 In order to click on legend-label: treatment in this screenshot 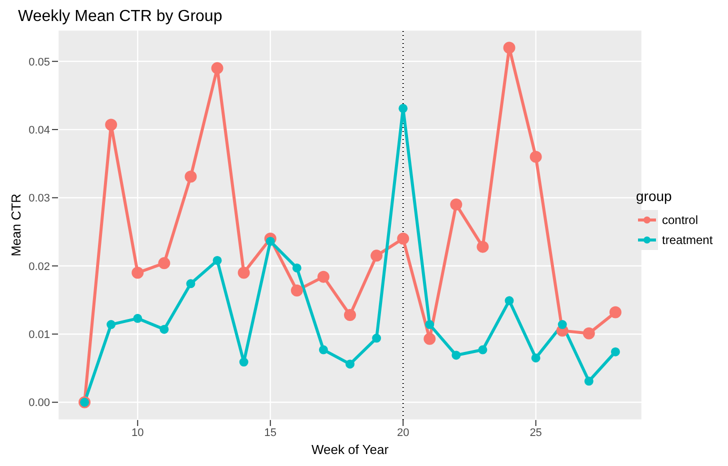, I will do `click(687, 240)`.